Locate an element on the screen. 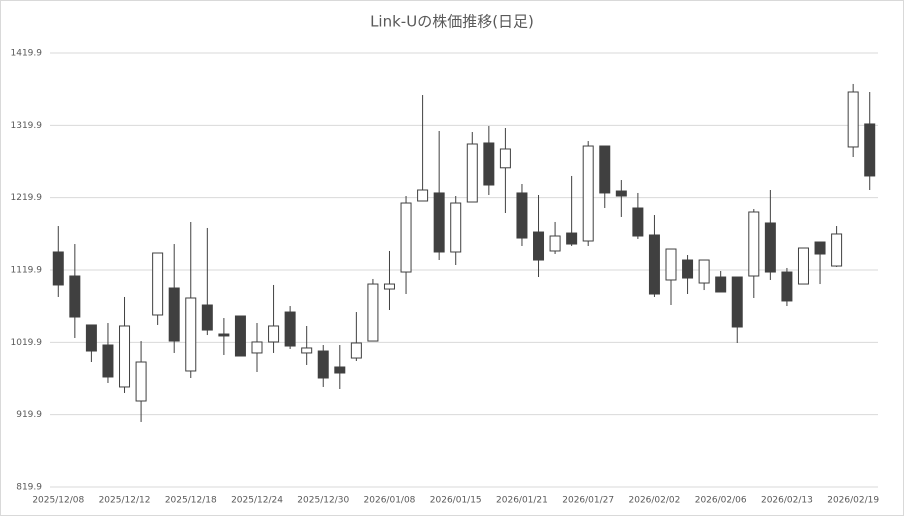 Image resolution: width=904 pixels, height=516 pixels. x-tick-label: 2025/12/24 is located at coordinates (257, 501).